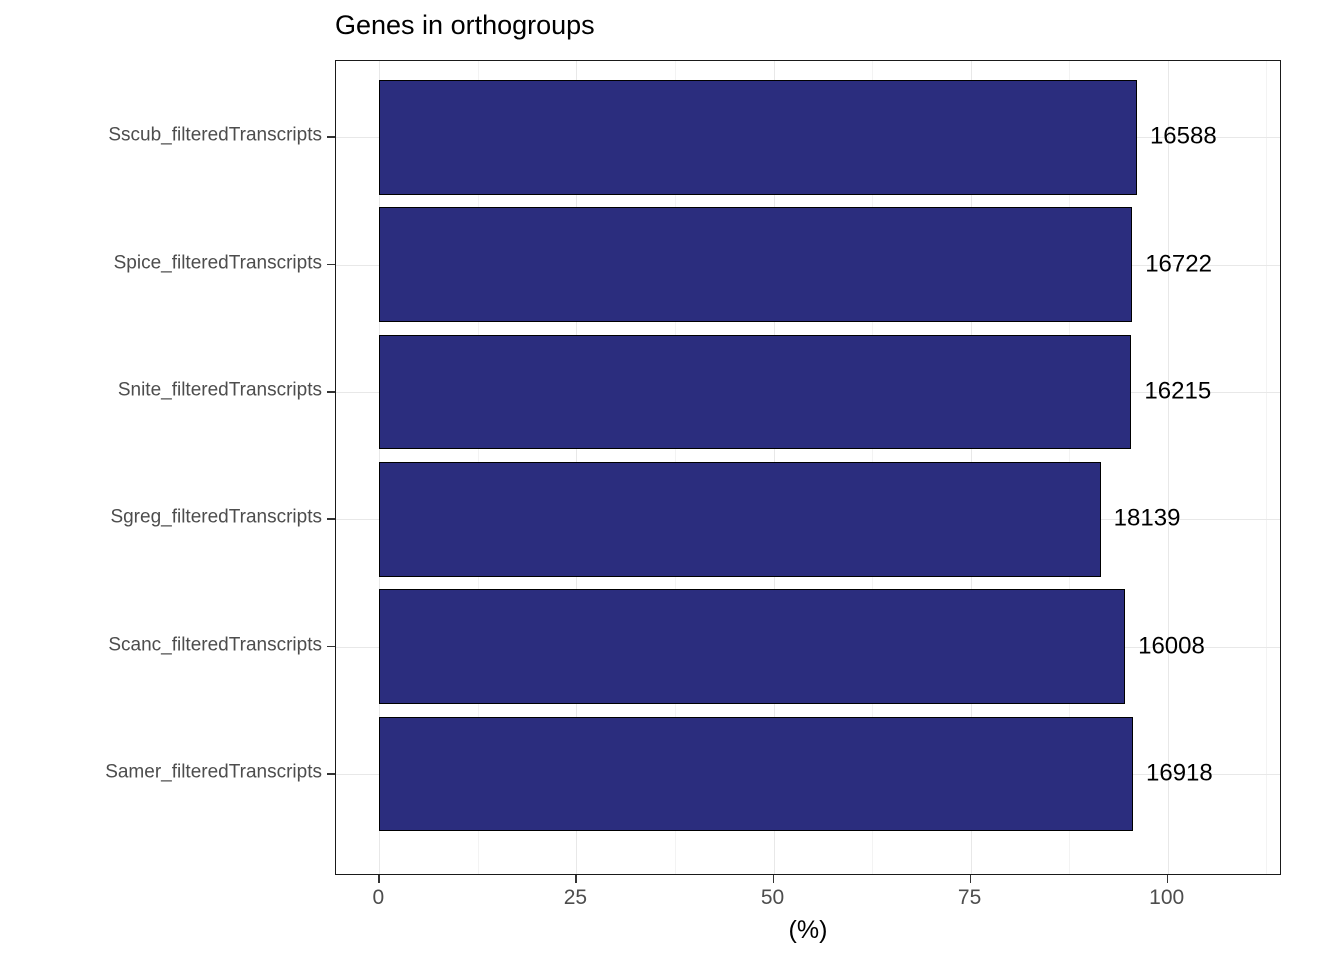 The height and width of the screenshot is (960, 1344). Describe the element at coordinates (1267, 467) in the screenshot. I see `gridline-vertical-minor` at that location.